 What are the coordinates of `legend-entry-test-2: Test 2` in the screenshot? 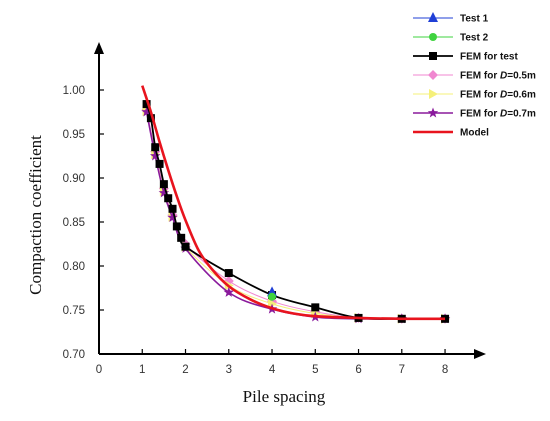 It's located at (451, 38).